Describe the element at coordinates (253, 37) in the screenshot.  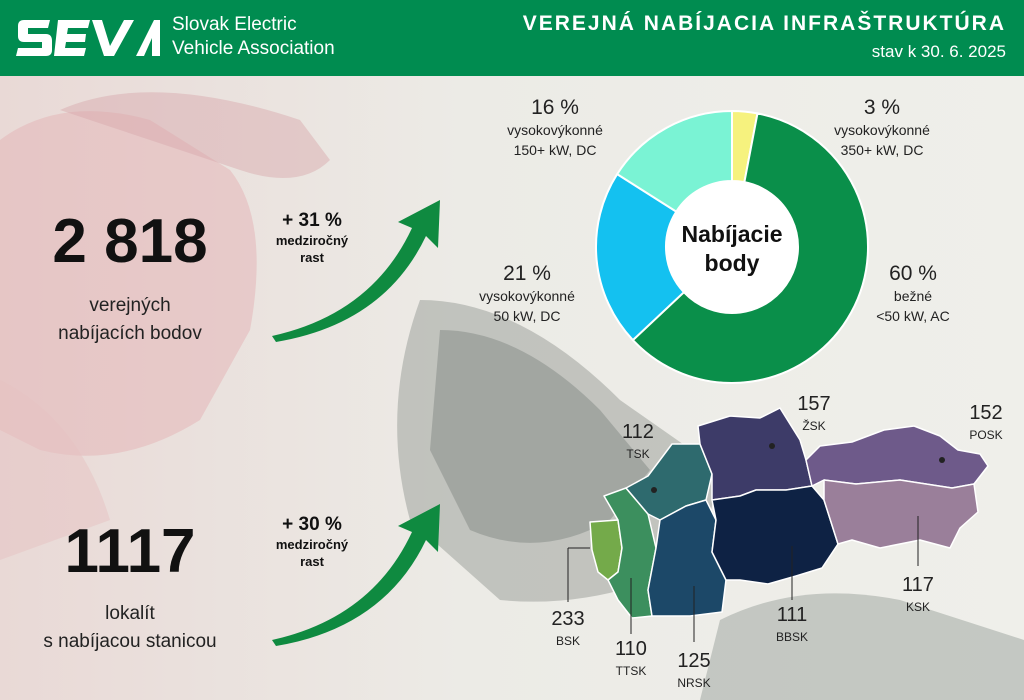
I see `organization-name: Slovak Electric Vehicle Association` at that location.